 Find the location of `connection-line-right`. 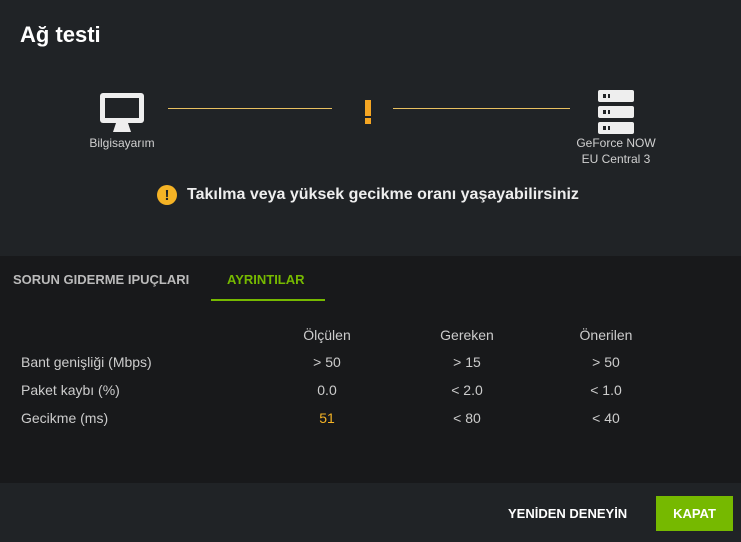

connection-line-right is located at coordinates (481, 108).